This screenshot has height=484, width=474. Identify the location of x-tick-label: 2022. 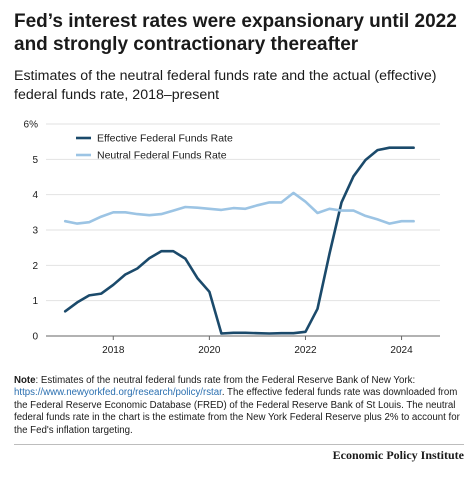
(305, 350).